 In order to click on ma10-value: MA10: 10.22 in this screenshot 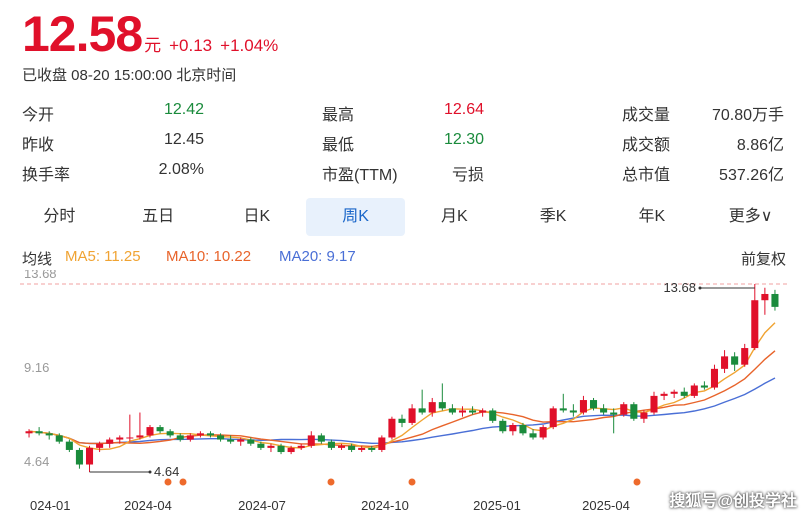, I will do `click(209, 256)`.